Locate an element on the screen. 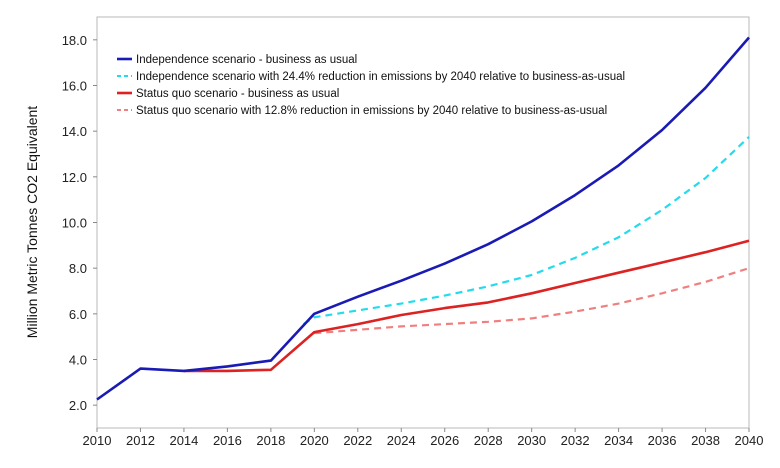  y-tick-label: 14.0 is located at coordinates (74, 131).